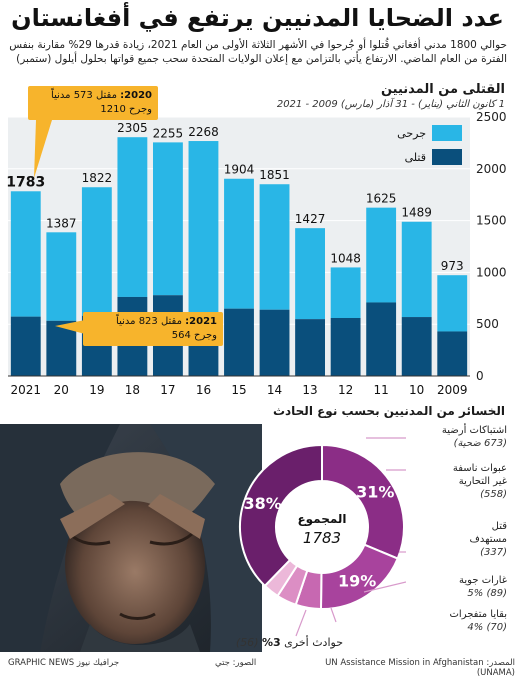 The width and height of the screenshot is (515, 678). I want to click on donut-percent-label: 31%, so click(375, 492).